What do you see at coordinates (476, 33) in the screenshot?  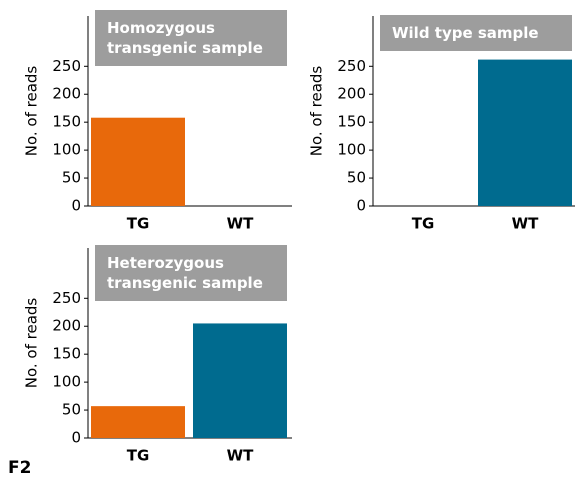 I see `chart-title: Wild type sample` at bounding box center [476, 33].